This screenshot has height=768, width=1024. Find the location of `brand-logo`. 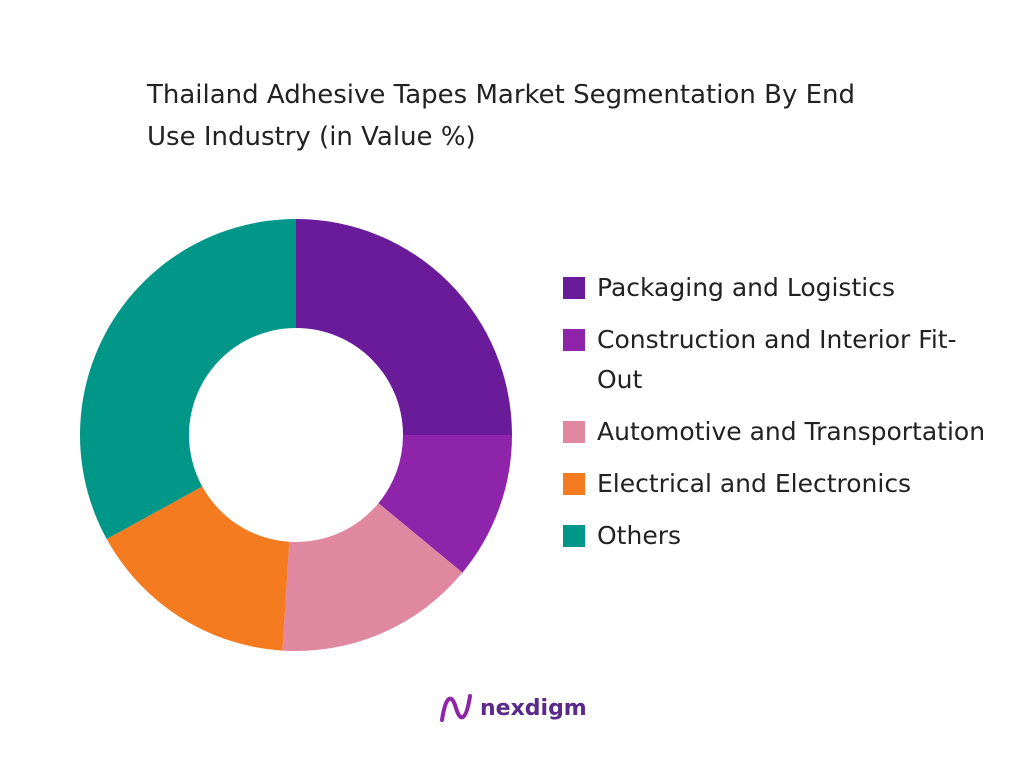

brand-logo is located at coordinates (456, 708).